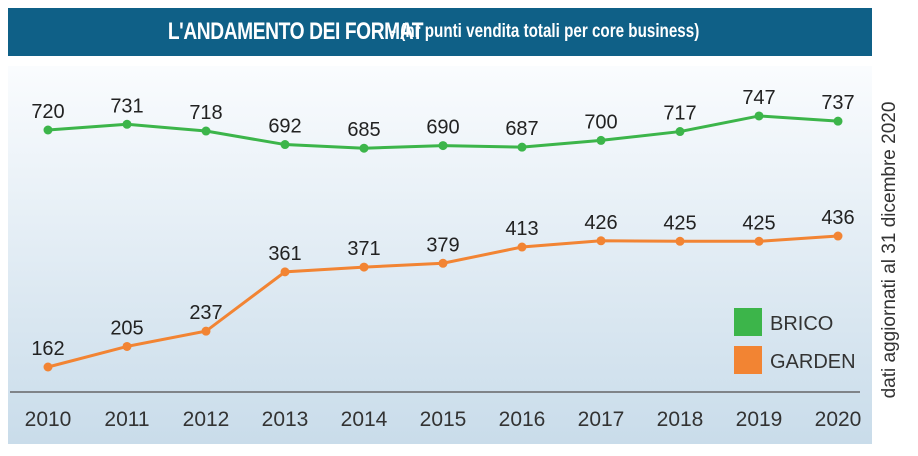  I want to click on x-tick-label: 2011, so click(126, 419).